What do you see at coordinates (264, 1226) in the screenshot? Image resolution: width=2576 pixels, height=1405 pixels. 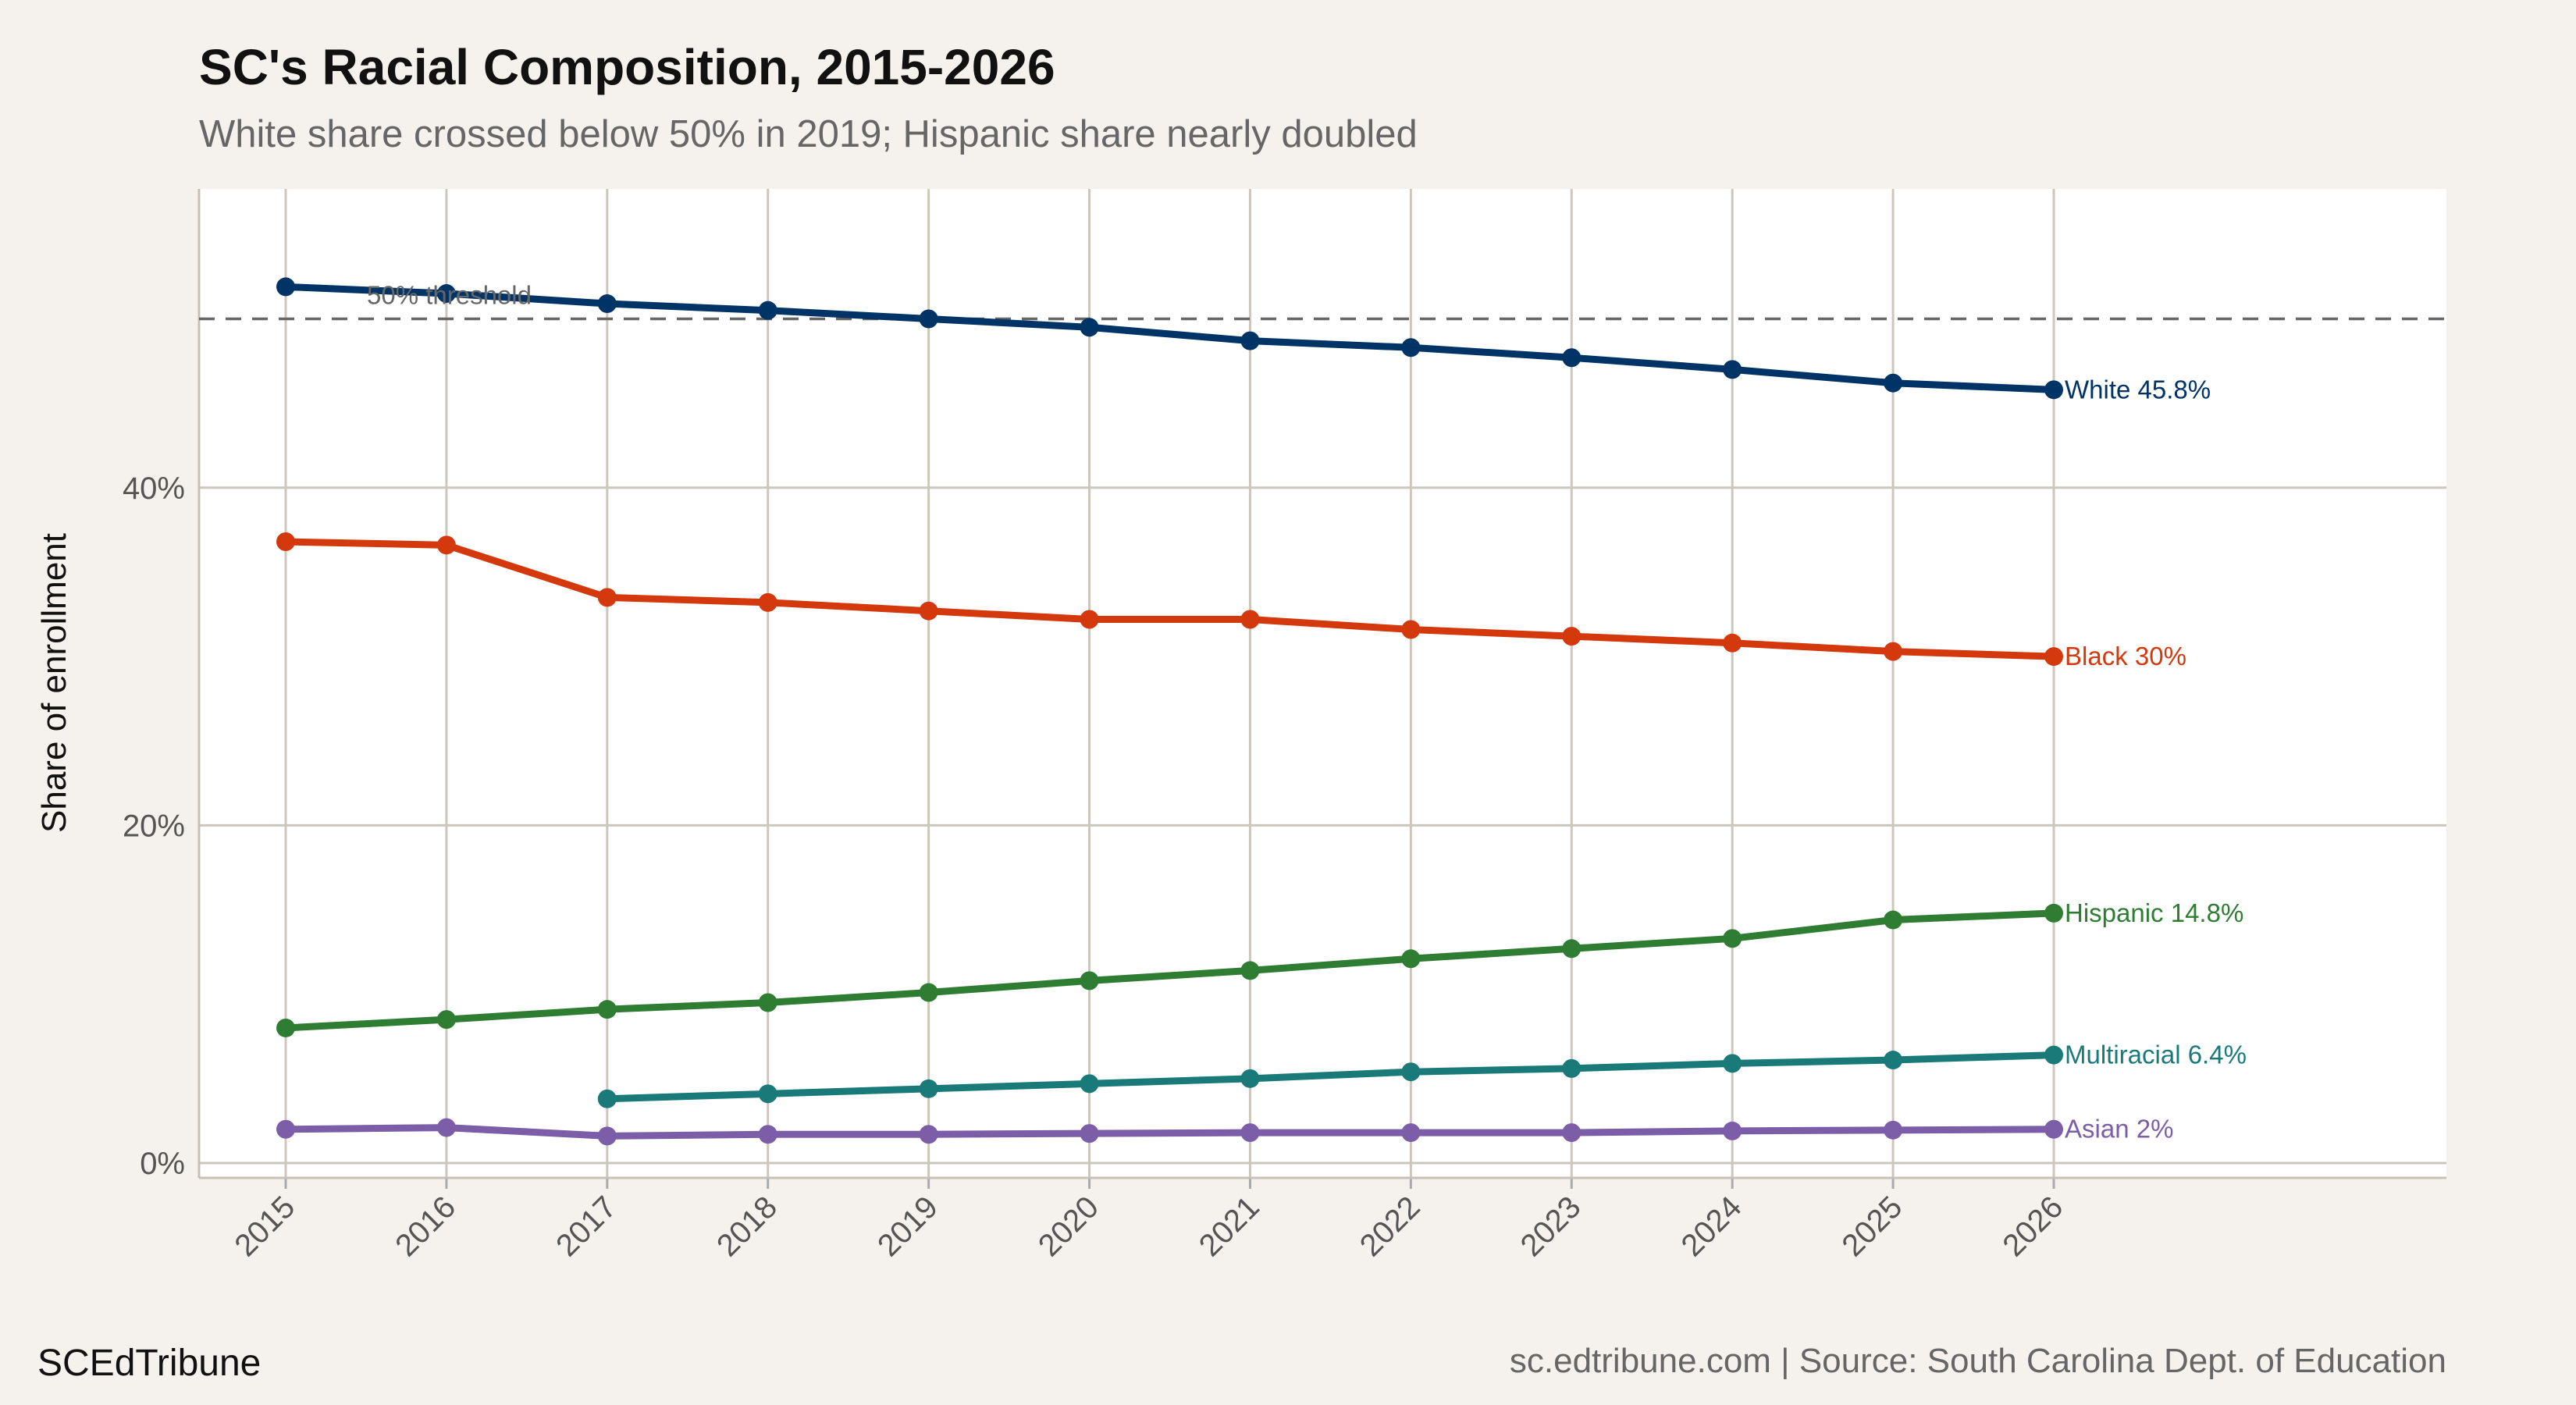 I see `x-tick-label: 2015` at bounding box center [264, 1226].